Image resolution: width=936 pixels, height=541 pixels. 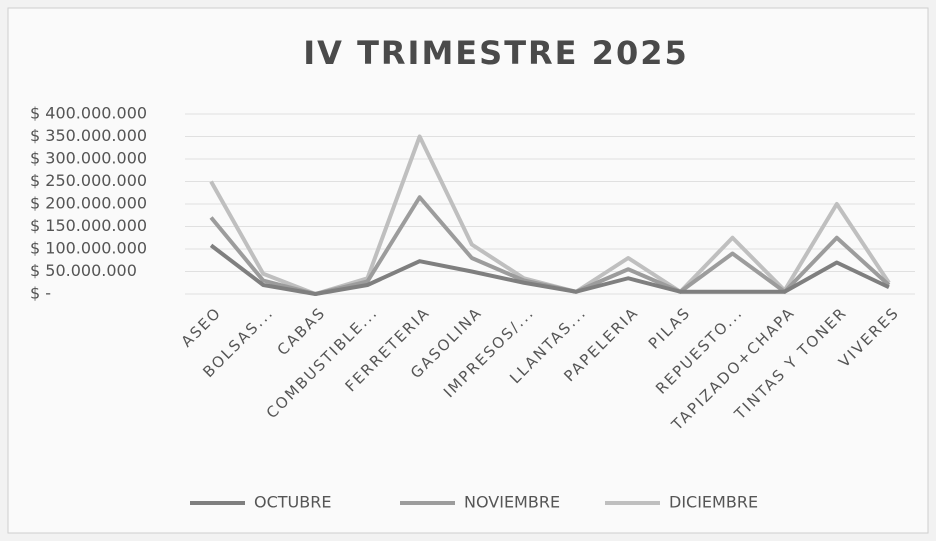 What do you see at coordinates (292, 502) in the screenshot?
I see `legend-label: OCTUBRE` at bounding box center [292, 502].